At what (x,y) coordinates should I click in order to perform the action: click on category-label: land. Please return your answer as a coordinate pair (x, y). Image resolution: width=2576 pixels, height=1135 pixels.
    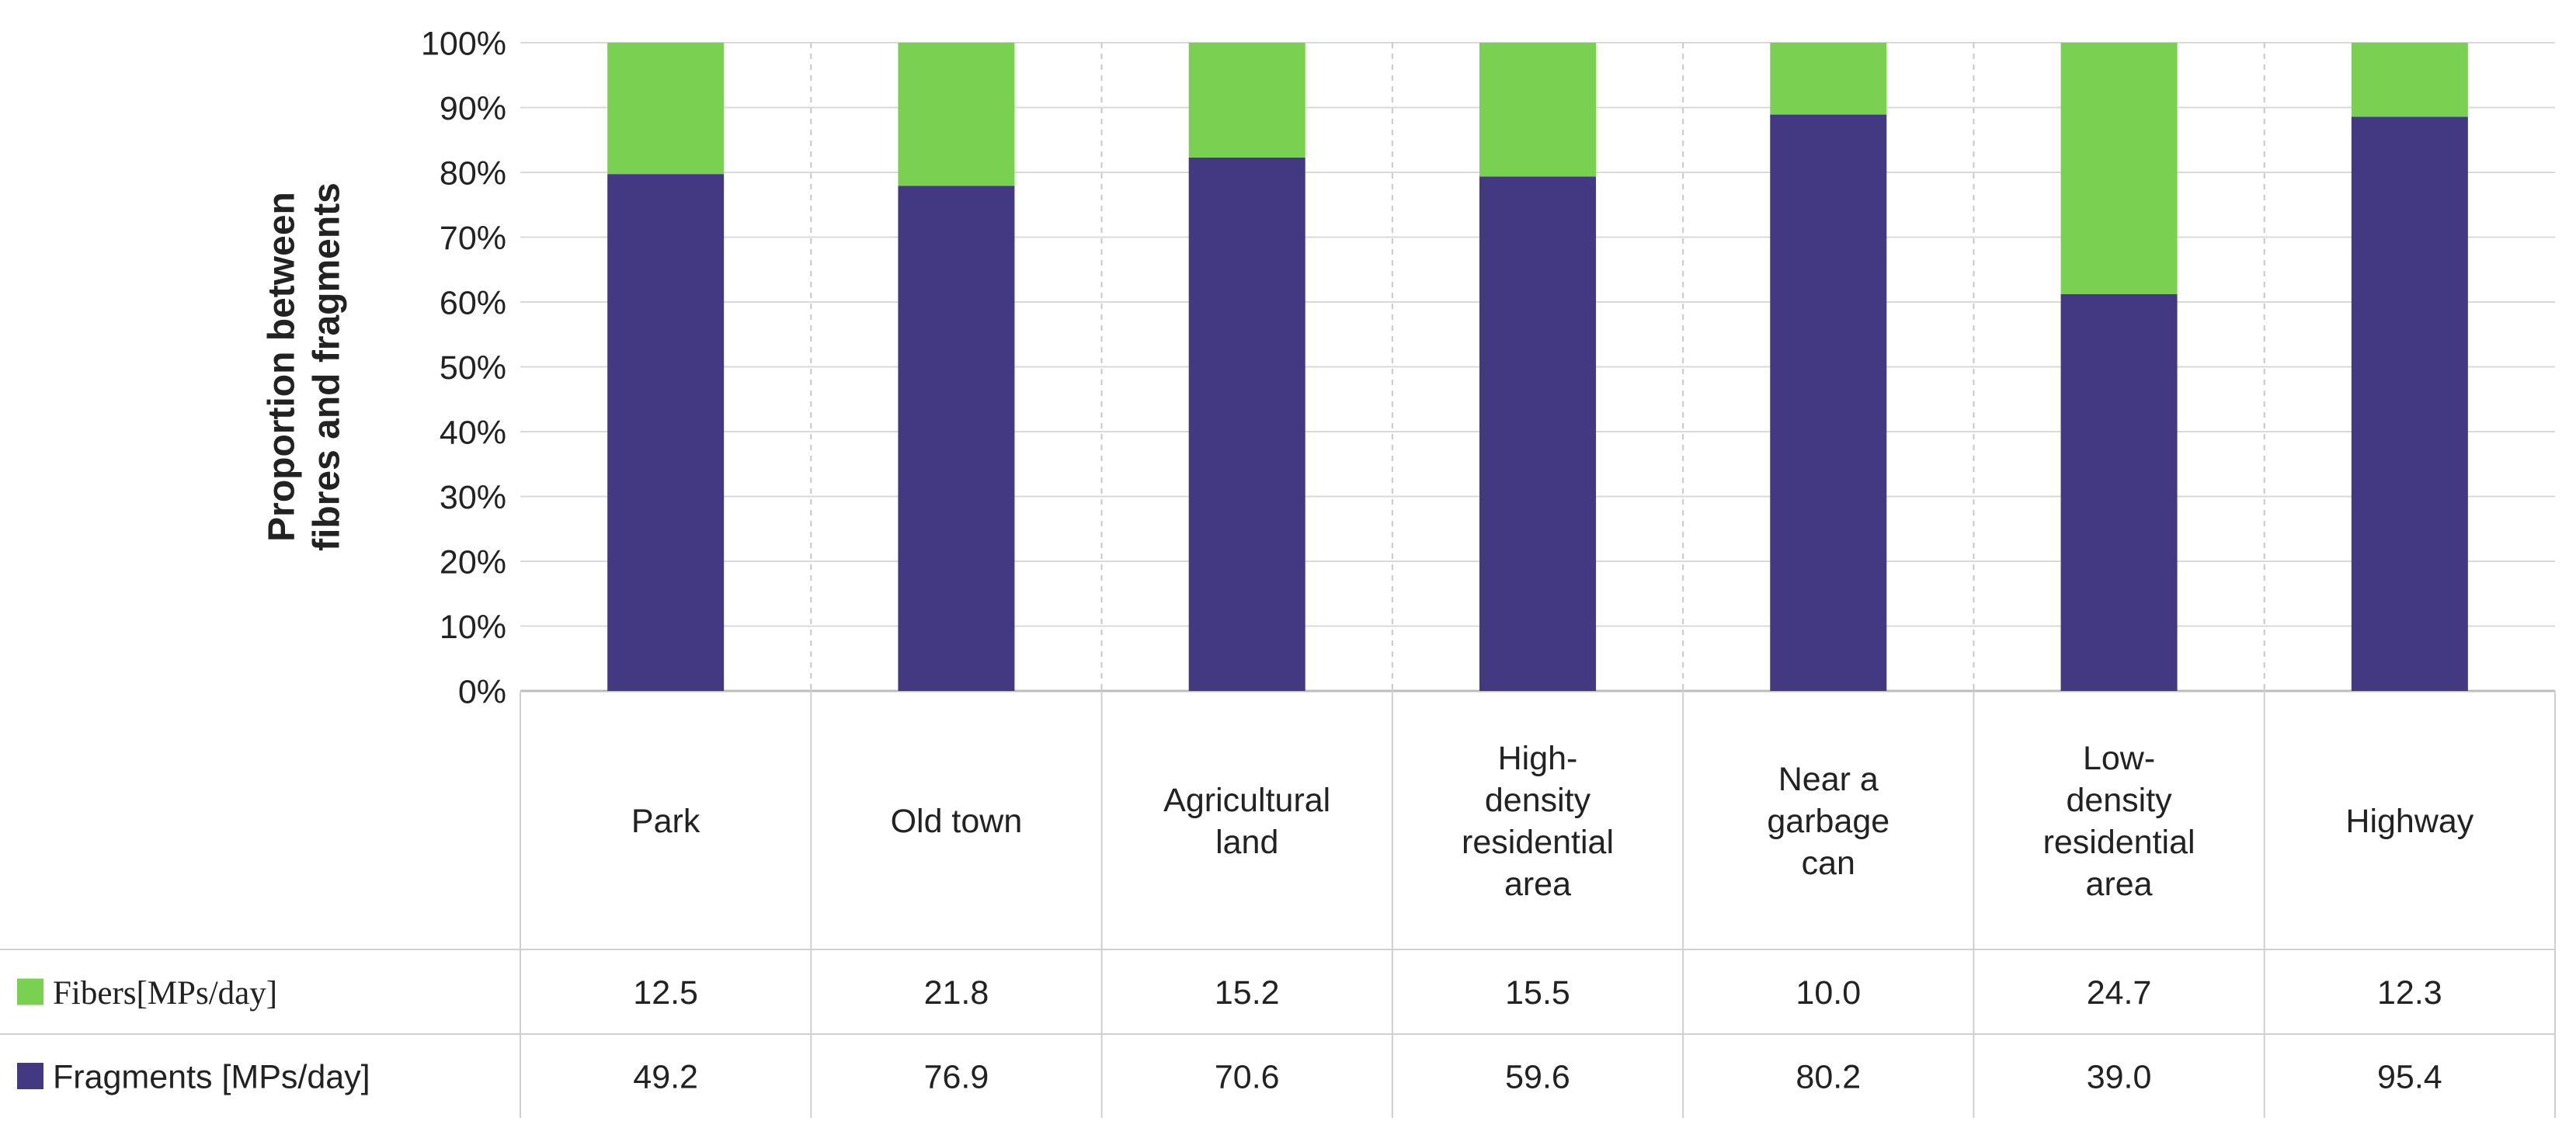
    Looking at the image, I should click on (1246, 842).